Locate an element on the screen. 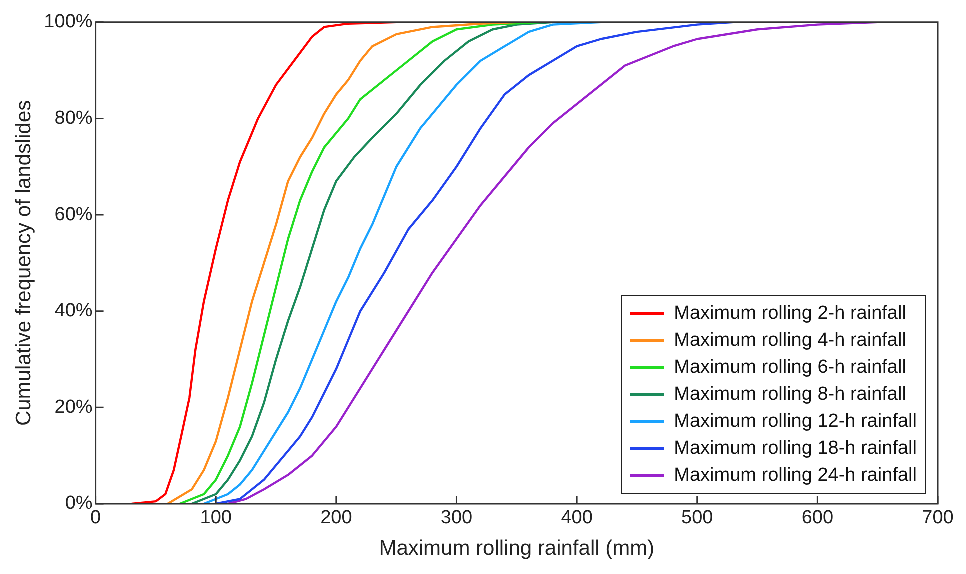  y-tick-label: 80% is located at coordinates (73, 118).